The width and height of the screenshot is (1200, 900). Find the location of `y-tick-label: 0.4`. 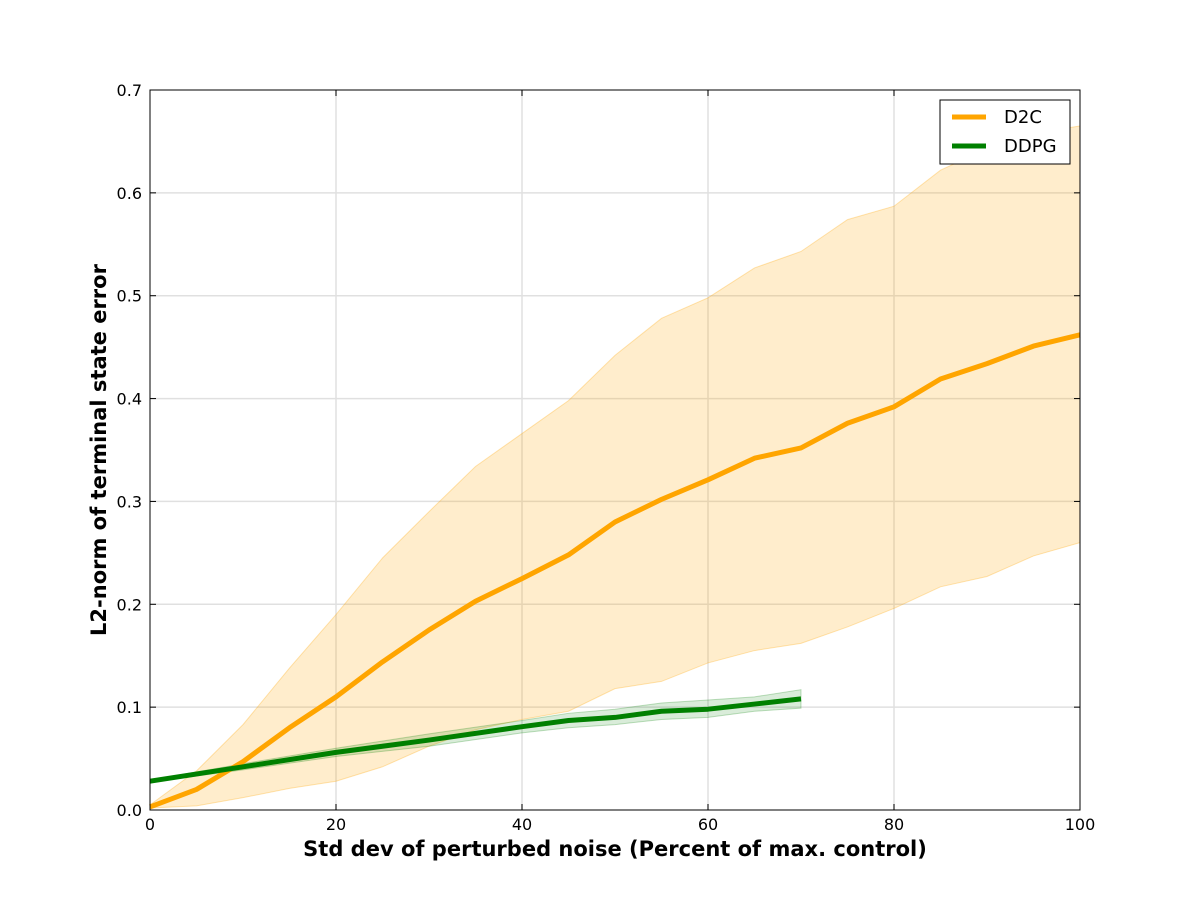

y-tick-label: 0.4 is located at coordinates (129, 399).